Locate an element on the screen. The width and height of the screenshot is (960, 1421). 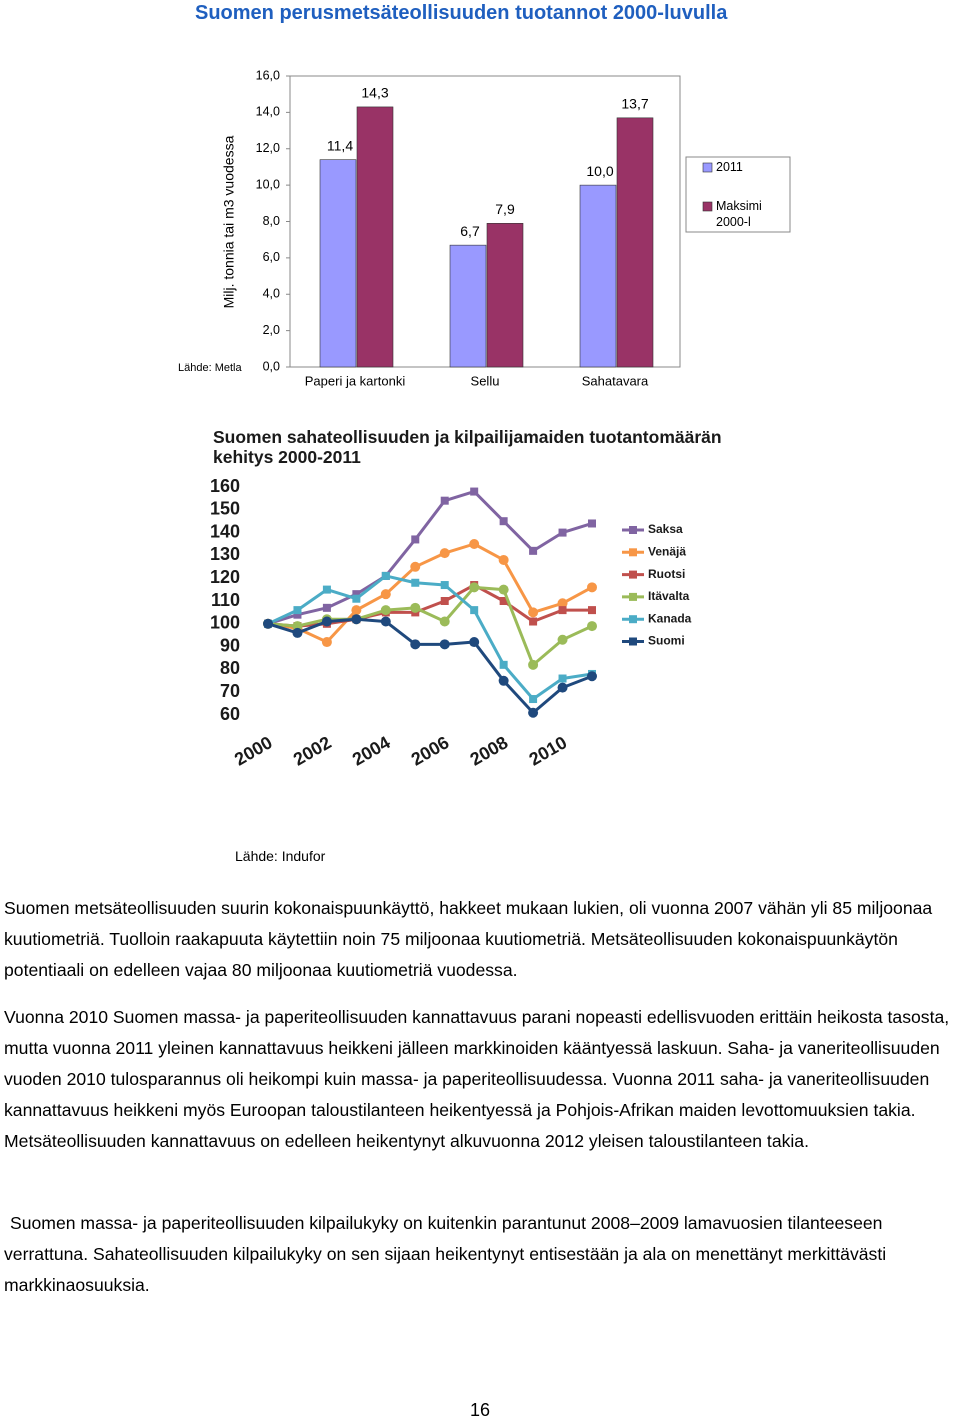
x-tick-label: Sahatavara is located at coordinates (615, 380).